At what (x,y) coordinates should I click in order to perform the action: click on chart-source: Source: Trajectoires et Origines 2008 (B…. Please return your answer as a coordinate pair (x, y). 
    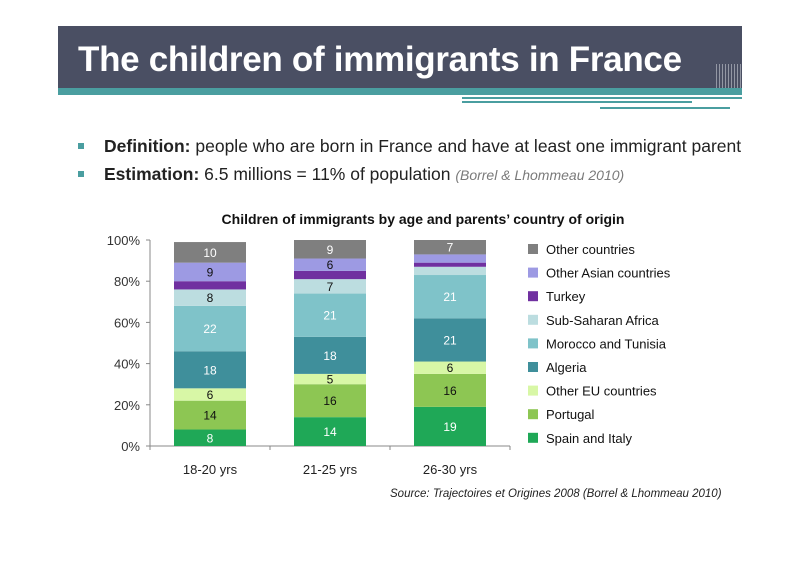
    Looking at the image, I should click on (556, 494).